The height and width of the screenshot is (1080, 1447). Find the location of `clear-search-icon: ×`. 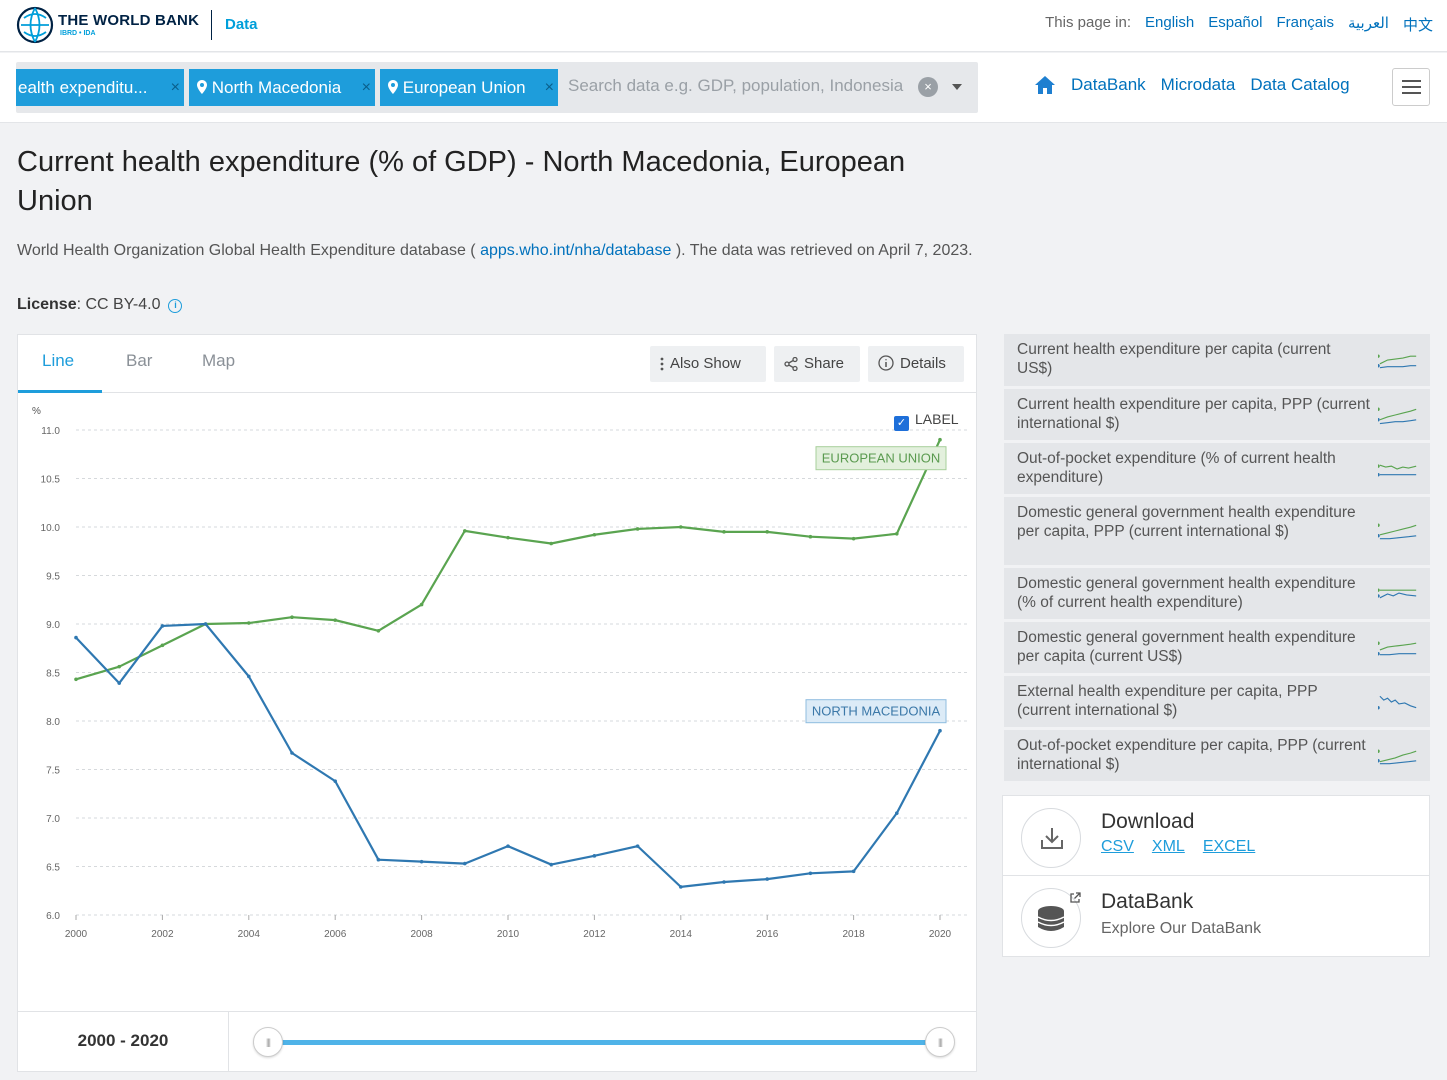

clear-search-icon: × is located at coordinates (928, 87).